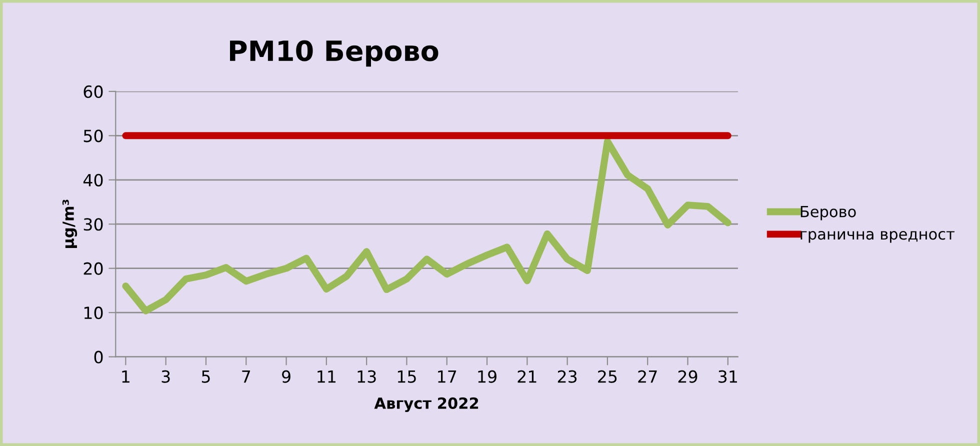  Describe the element at coordinates (367, 376) in the screenshot. I see `x-tick-label: 13` at that location.